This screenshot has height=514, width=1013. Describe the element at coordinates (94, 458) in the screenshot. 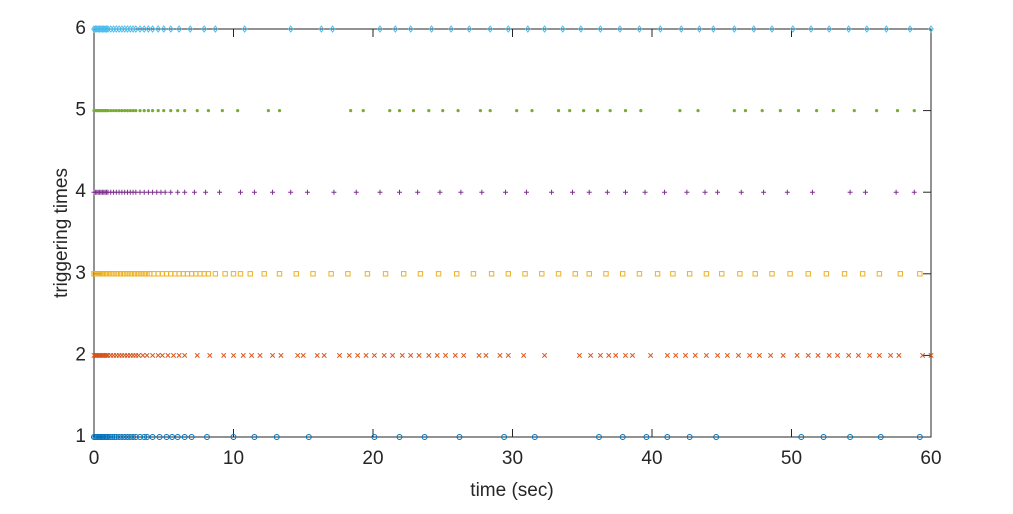

I see `x-tick-label: 0` at that location.